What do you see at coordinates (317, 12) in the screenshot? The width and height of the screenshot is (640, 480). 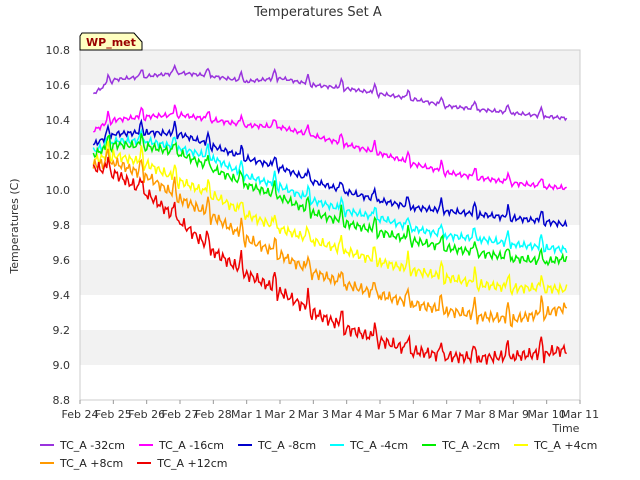 I see `chart-title: Temperatures Set A` at bounding box center [317, 12].